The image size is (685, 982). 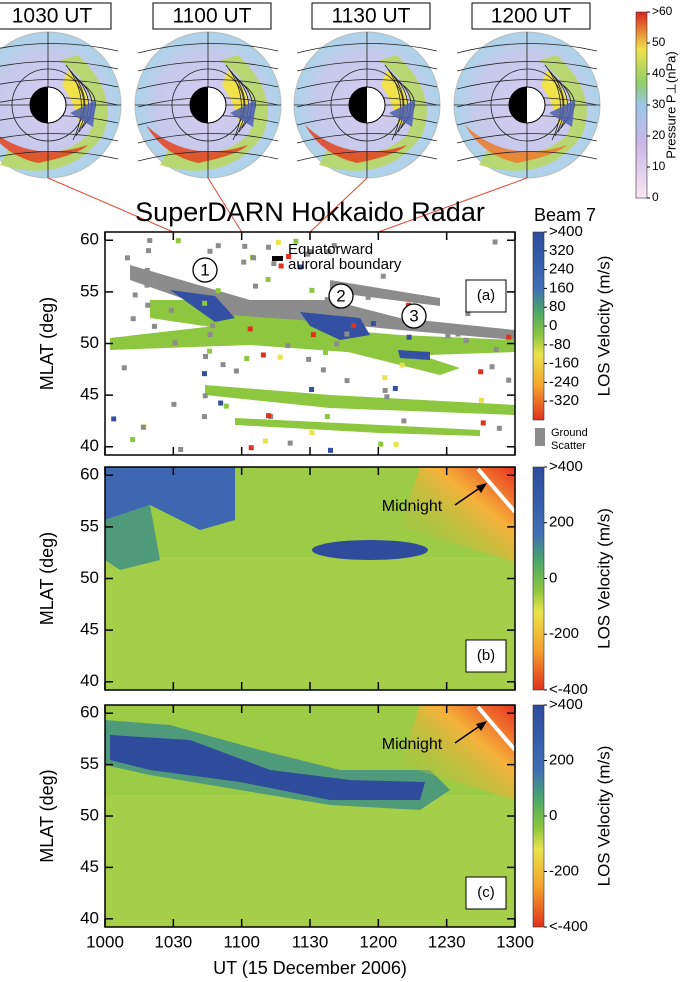 I want to click on colorbar-tick-label: 10, so click(x=659, y=166).